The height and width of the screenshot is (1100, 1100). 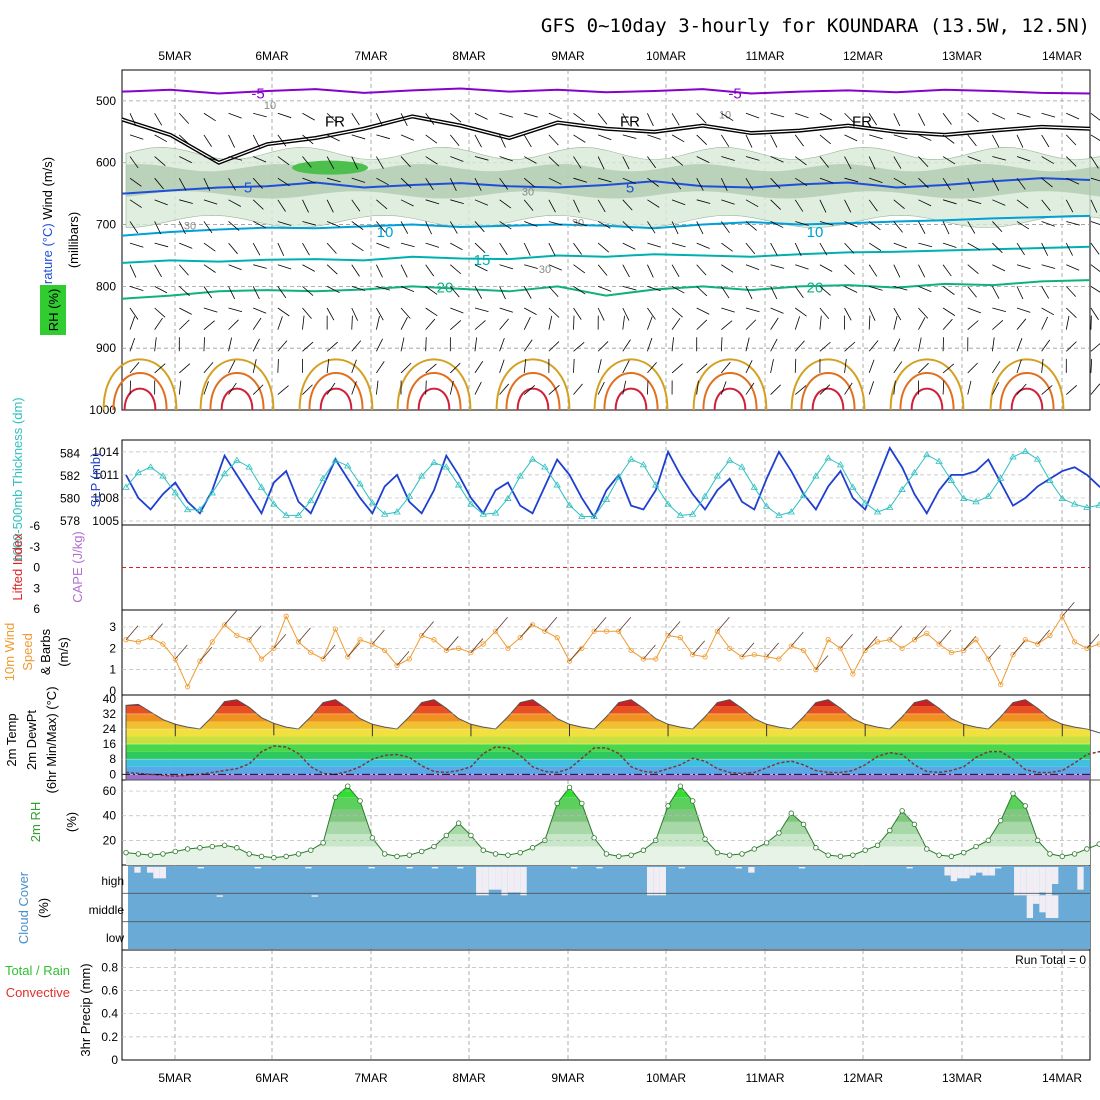 I want to click on slp-tick-1011: 1011, so click(x=106, y=475).